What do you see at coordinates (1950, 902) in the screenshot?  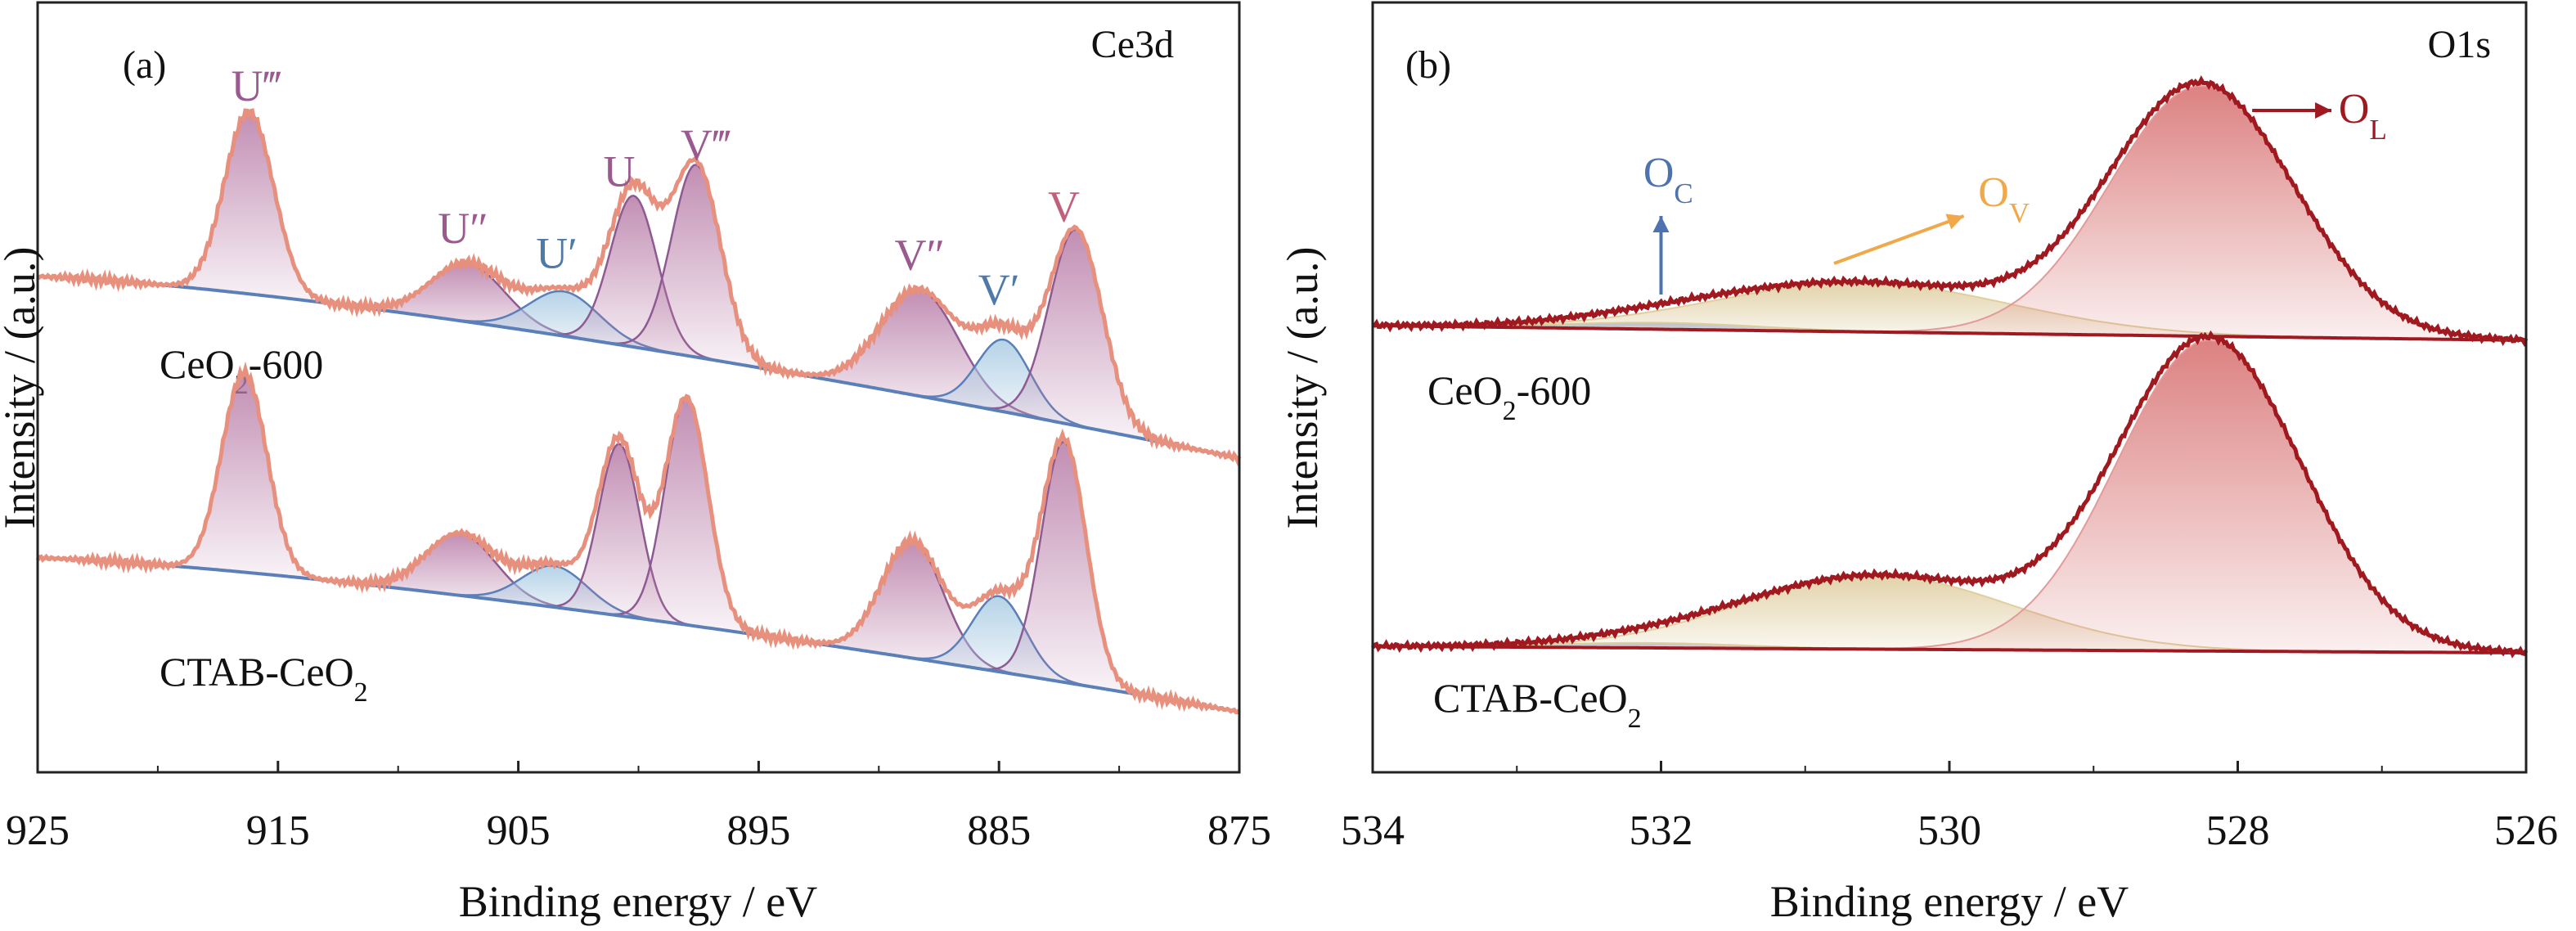 I see `panel-b-x-axis-label: Binding energy / eV` at bounding box center [1950, 902].